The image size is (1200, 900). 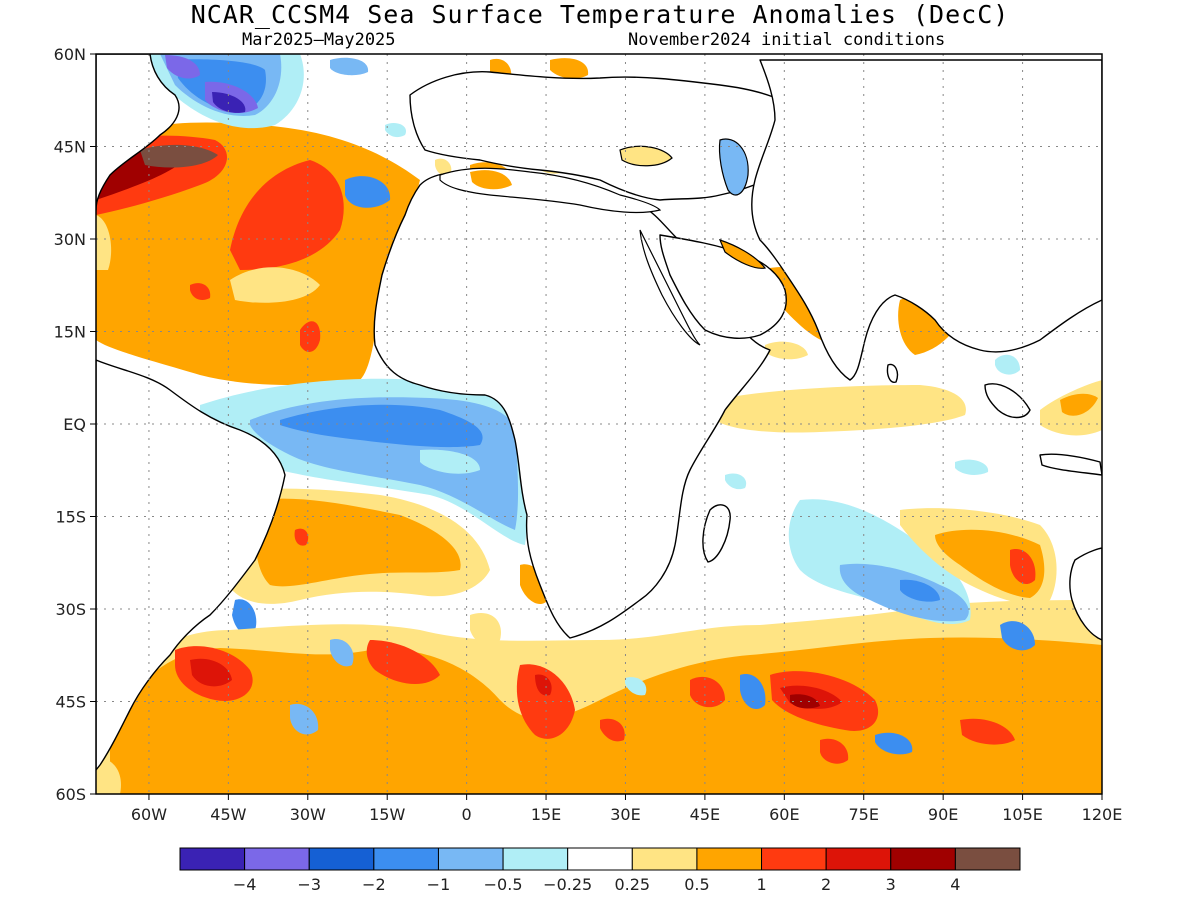 I want to click on lat-tick-label: 15N, so click(x=70, y=332).